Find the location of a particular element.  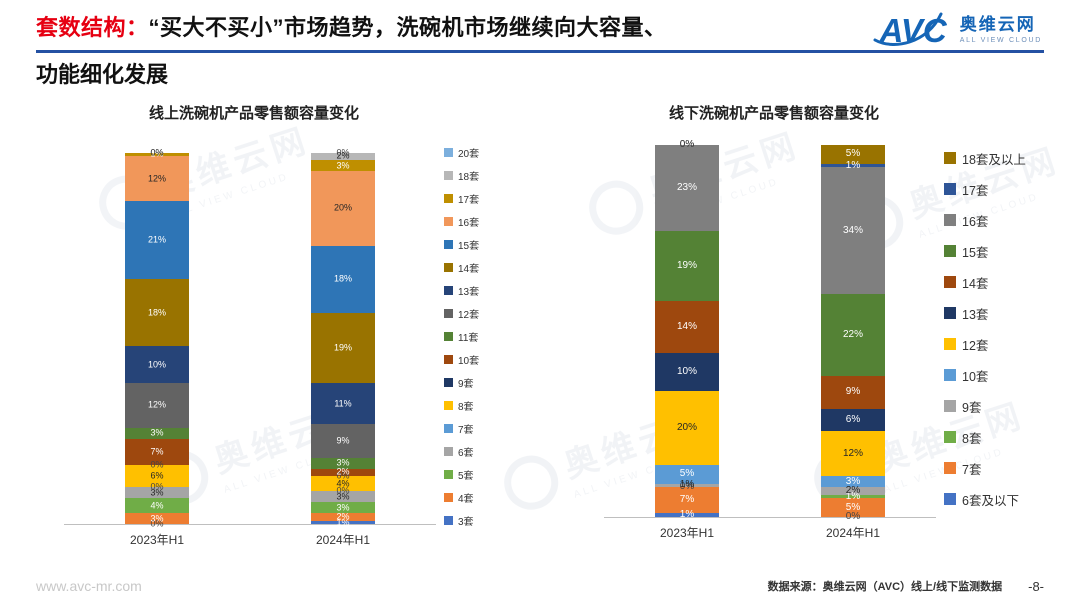

logo-abbr: AVC is located at coordinates (913, 30).